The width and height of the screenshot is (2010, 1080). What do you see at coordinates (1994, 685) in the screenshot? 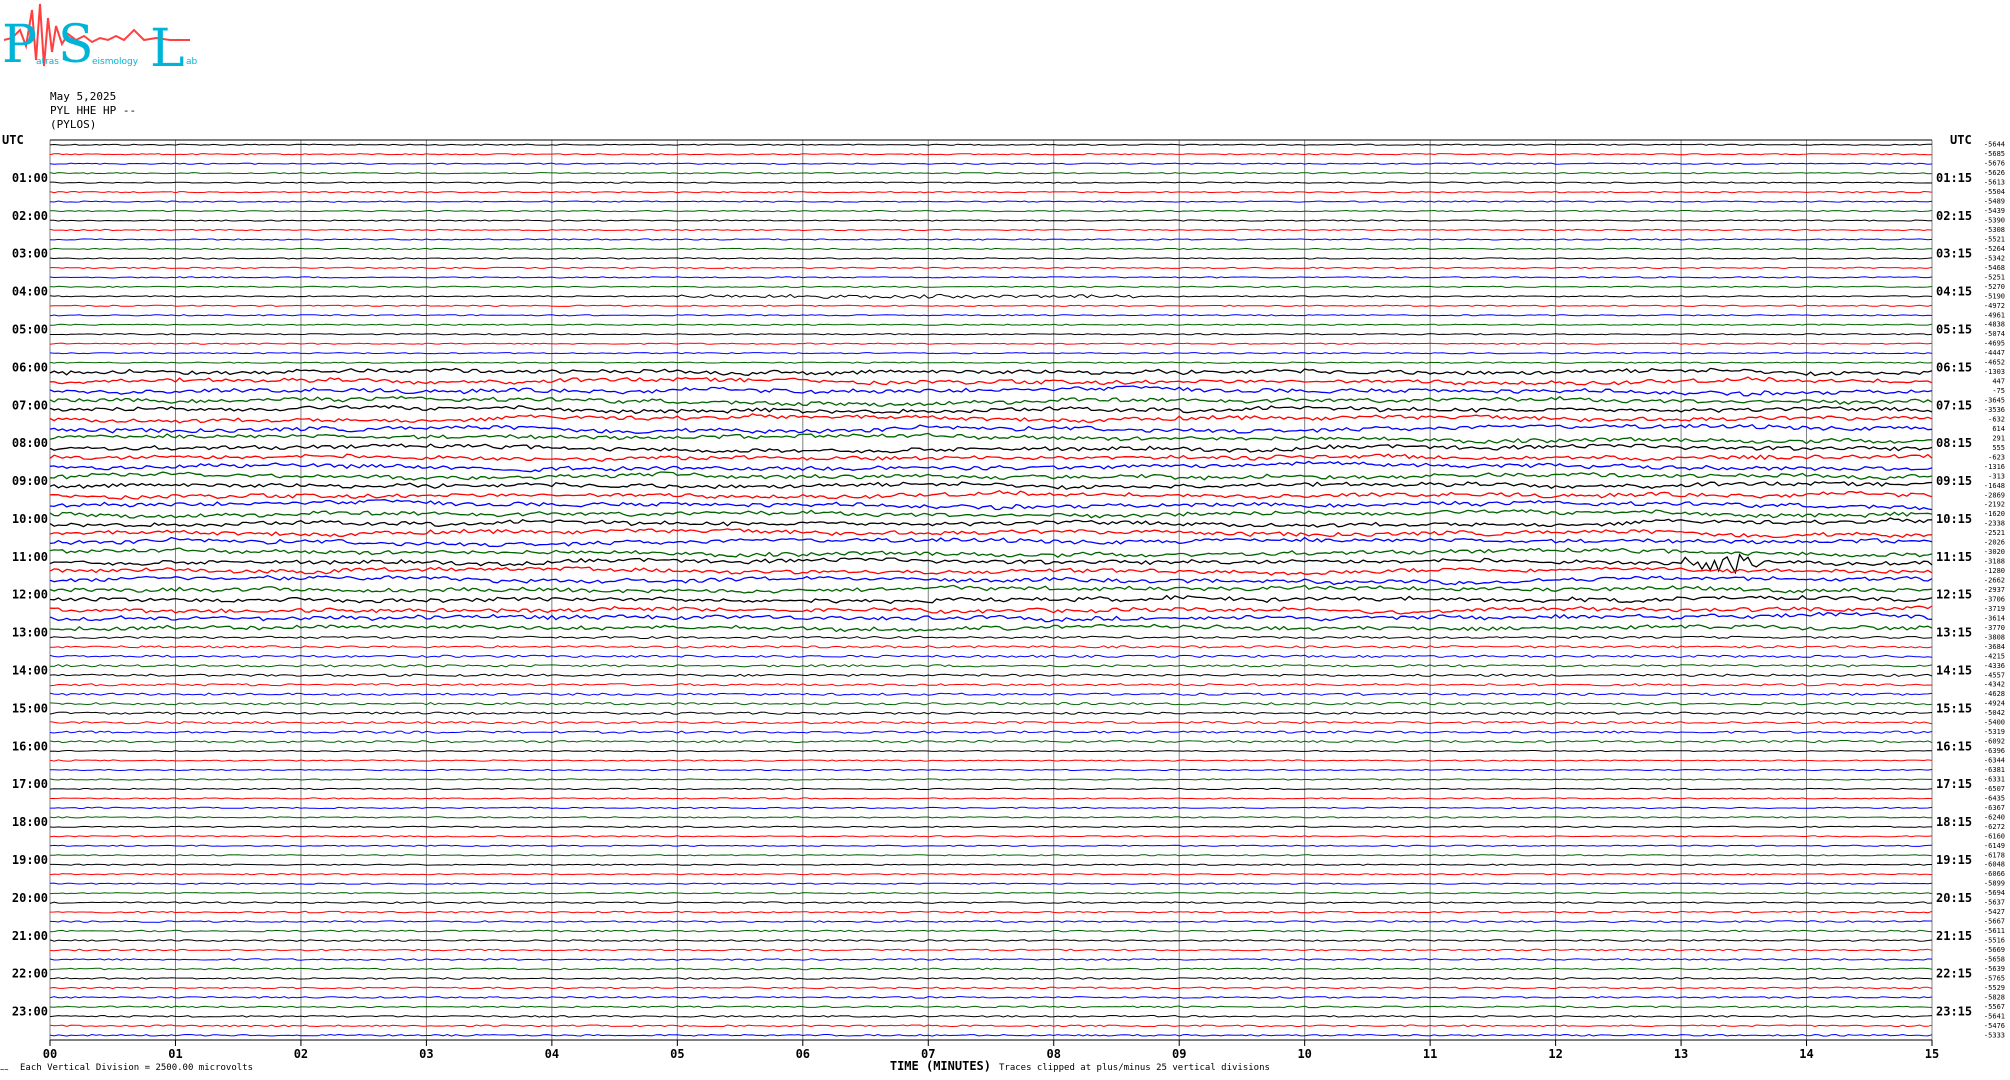
I see `trace-offset-label: -4342` at bounding box center [1994, 685].